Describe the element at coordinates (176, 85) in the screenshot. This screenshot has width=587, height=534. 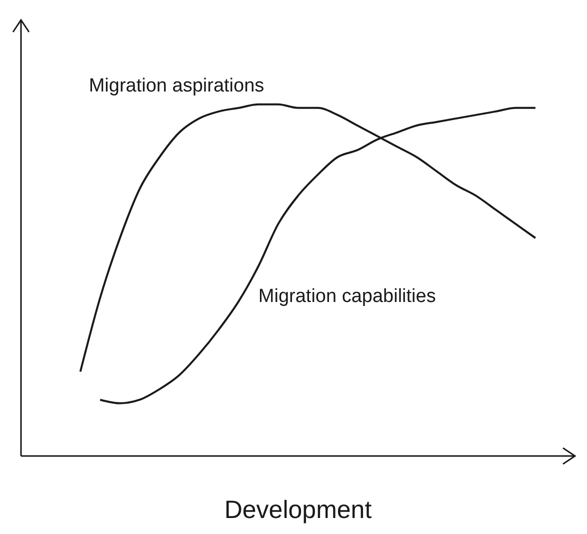
I see `series-label: Migration aspirations` at that location.